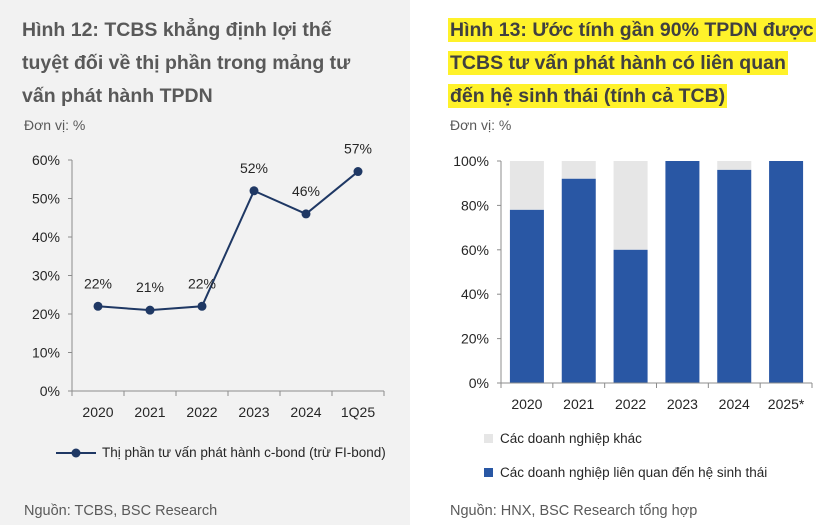 The image size is (827, 525). Describe the element at coordinates (632, 30) in the screenshot. I see `right-title-line: Hình 13: Ước tính gần 90% TPDN được` at that location.